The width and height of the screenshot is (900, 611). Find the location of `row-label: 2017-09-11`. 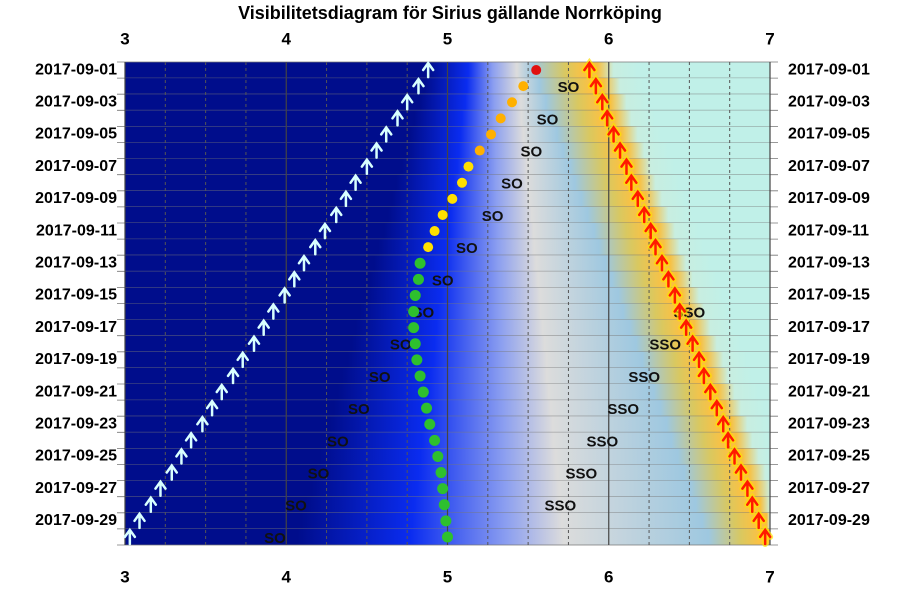

row-label: 2017-09-11 is located at coordinates (828, 230).